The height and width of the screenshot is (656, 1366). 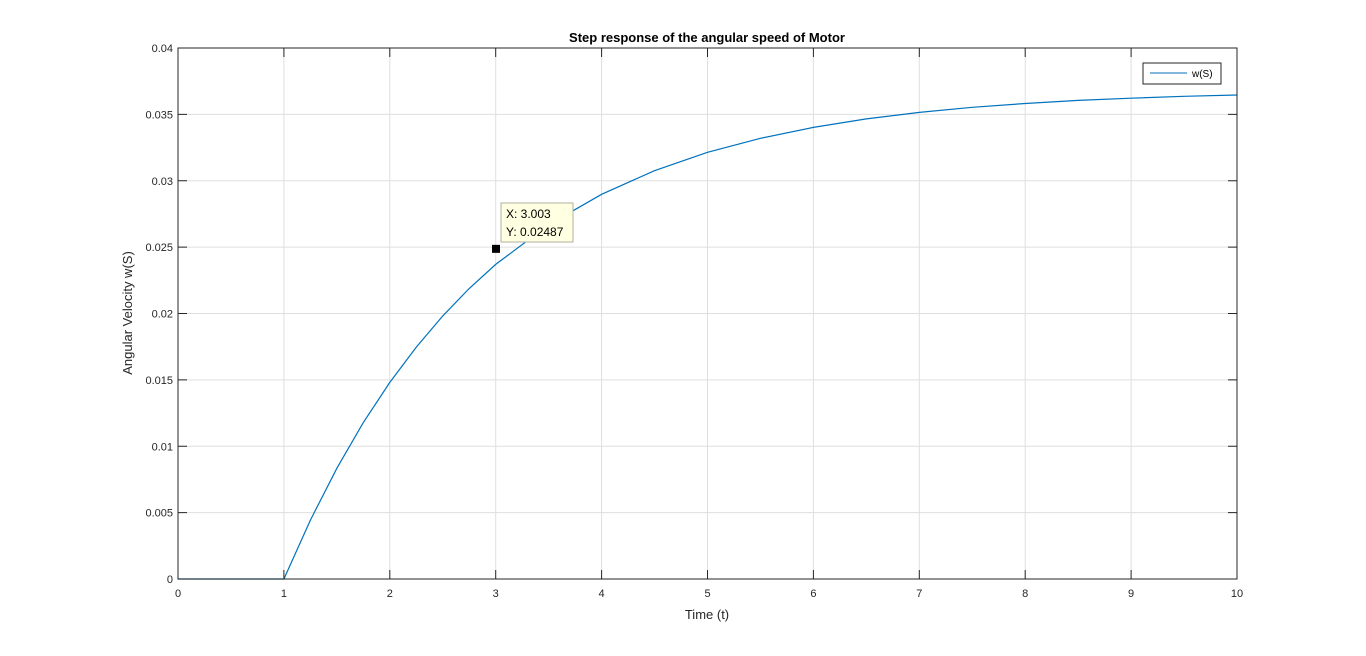 I want to click on y-tick-label: 0.025, so click(x=159, y=248).